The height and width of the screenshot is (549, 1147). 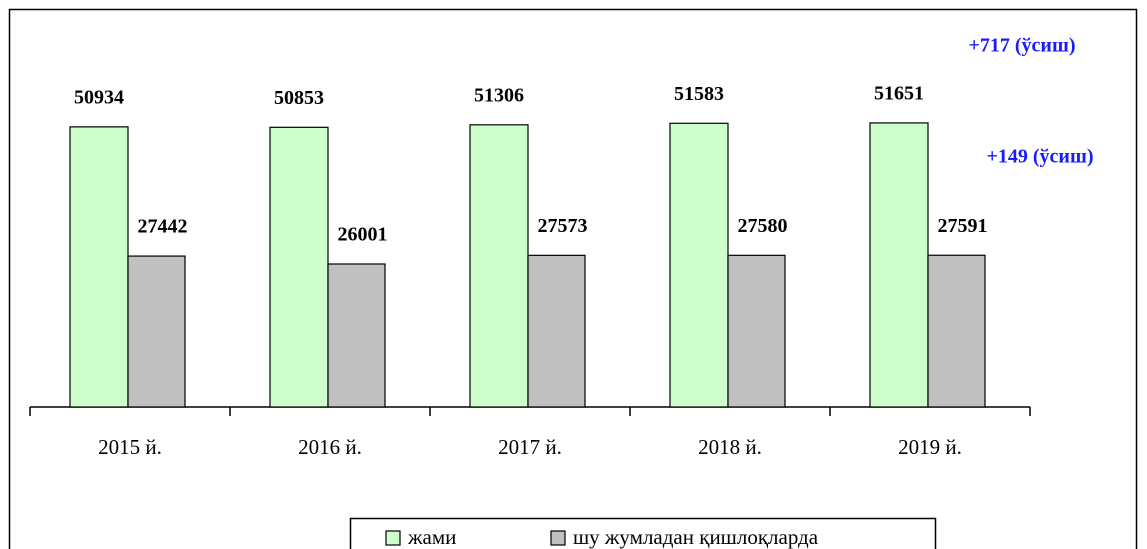 What do you see at coordinates (963, 226) in the screenshot?
I see `data-label: 27591` at bounding box center [963, 226].